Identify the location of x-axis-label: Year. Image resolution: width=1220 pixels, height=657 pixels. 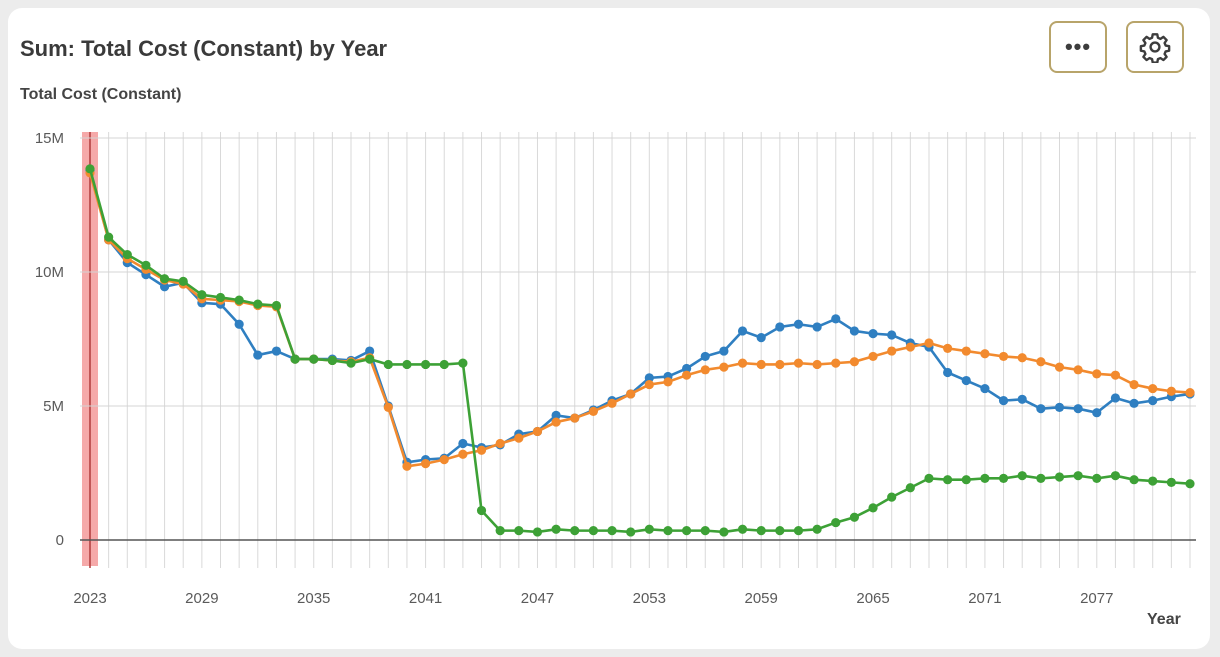
(1164, 619).